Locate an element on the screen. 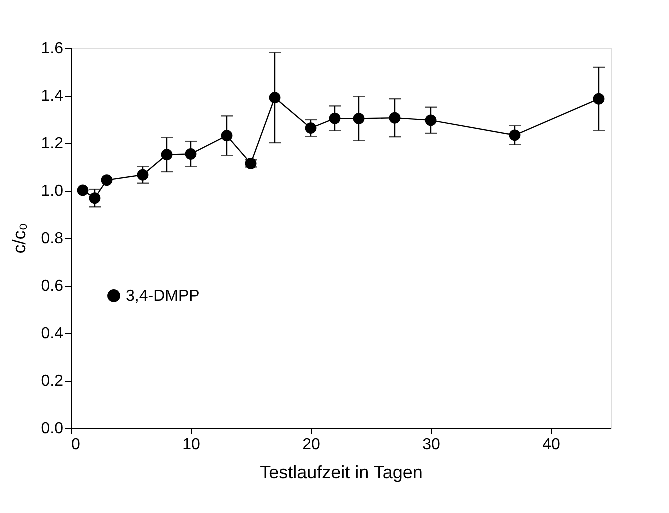  x-tick-label: 10 is located at coordinates (191, 445).